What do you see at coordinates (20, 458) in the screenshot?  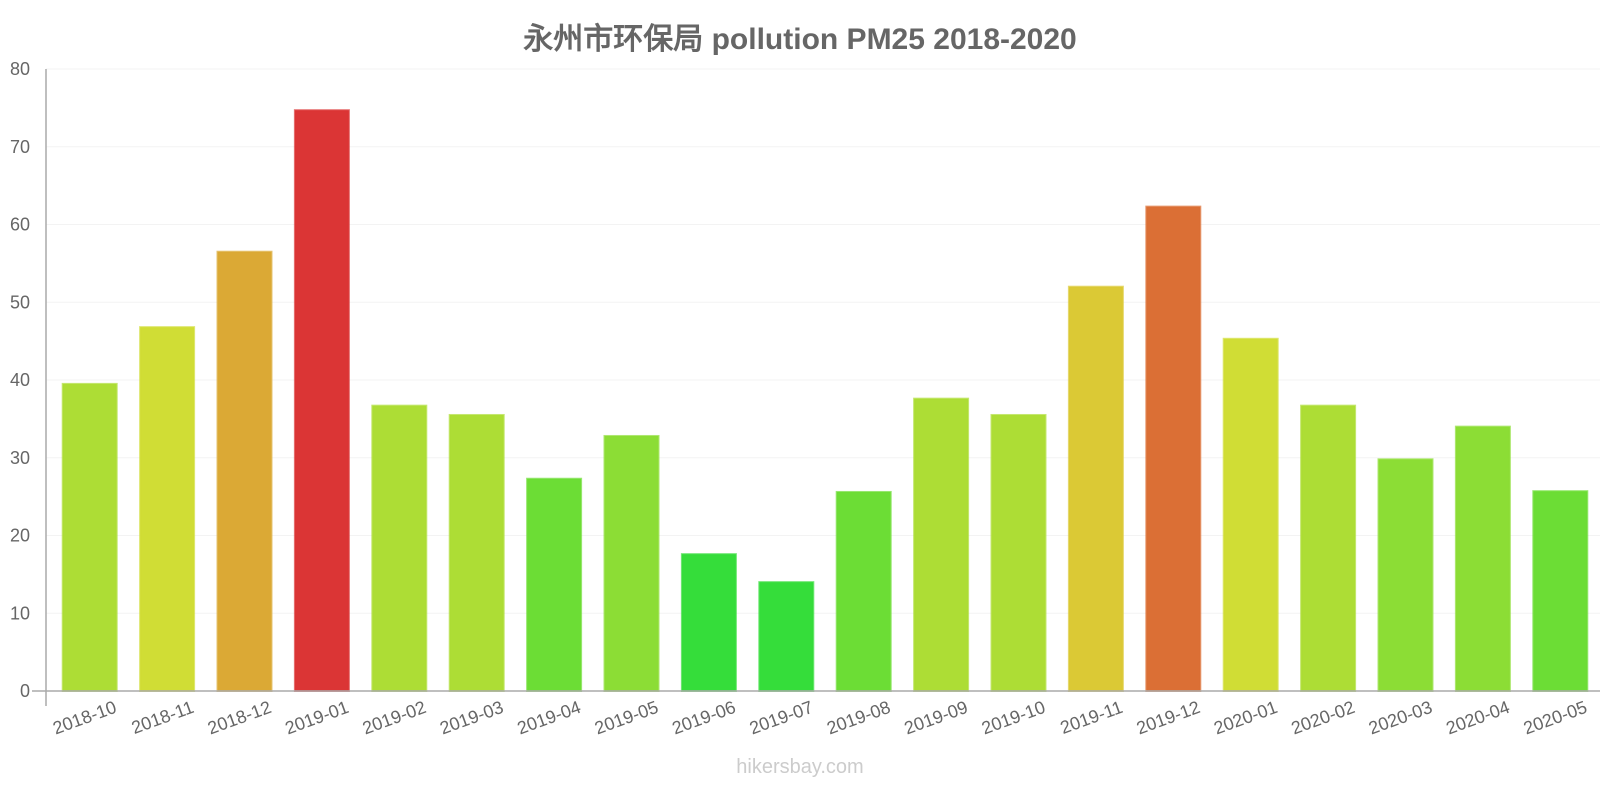 I see `y-tick-label: 30` at bounding box center [20, 458].